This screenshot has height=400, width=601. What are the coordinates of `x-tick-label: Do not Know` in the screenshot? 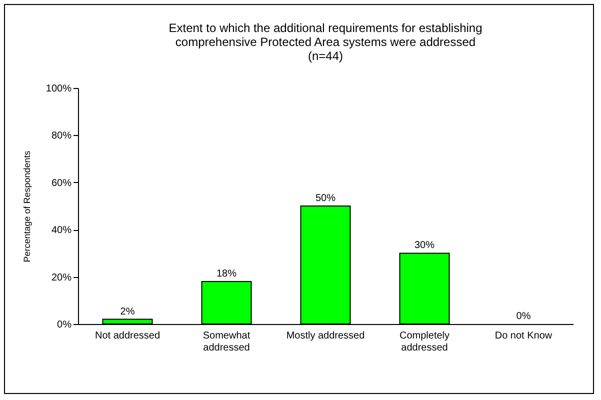 It's located at (523, 336).